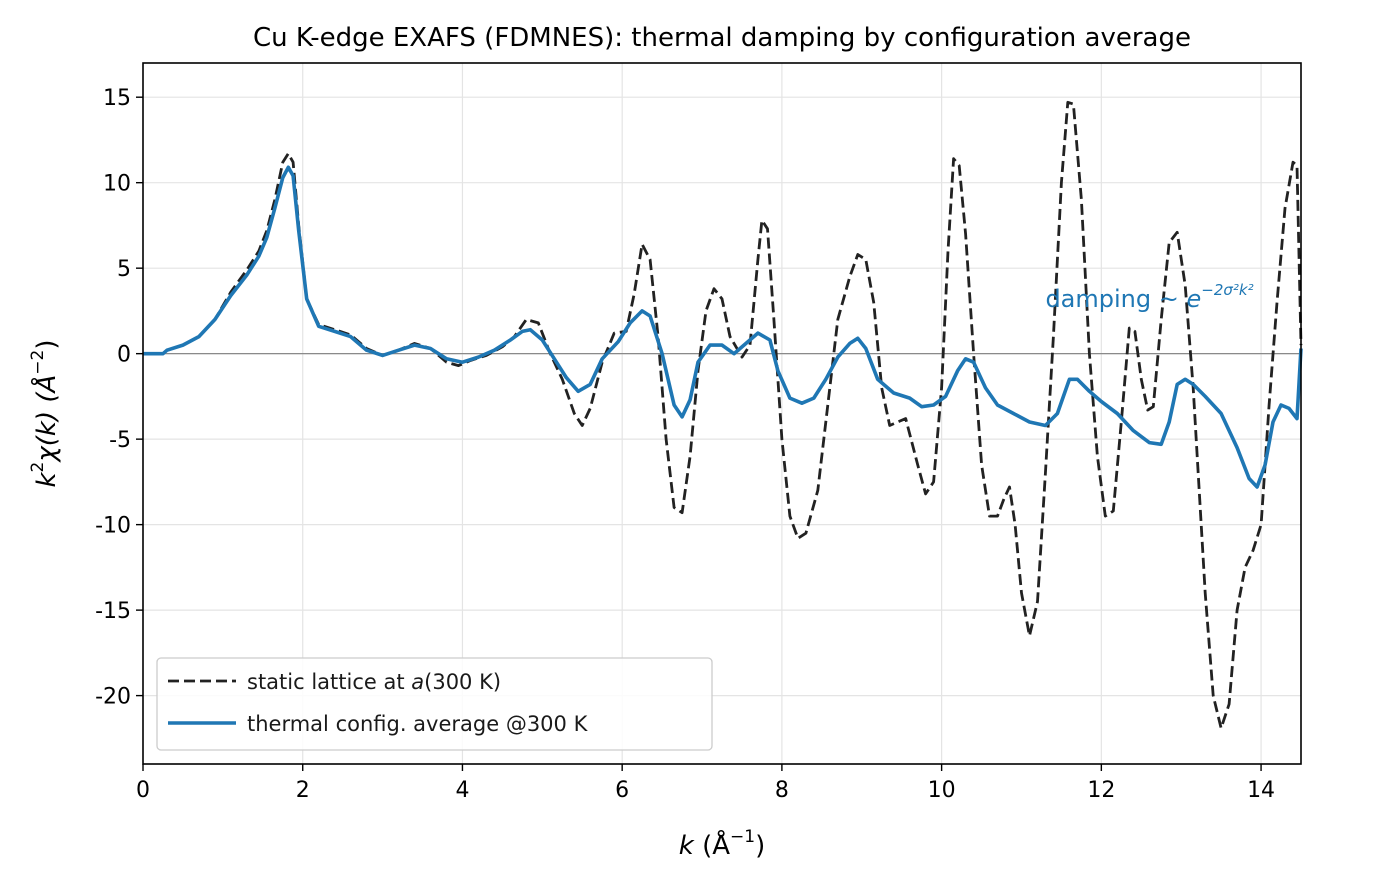 Image resolution: width=1392 pixels, height=887 pixels. I want to click on y-tick-label-3: -5, so click(120, 440).